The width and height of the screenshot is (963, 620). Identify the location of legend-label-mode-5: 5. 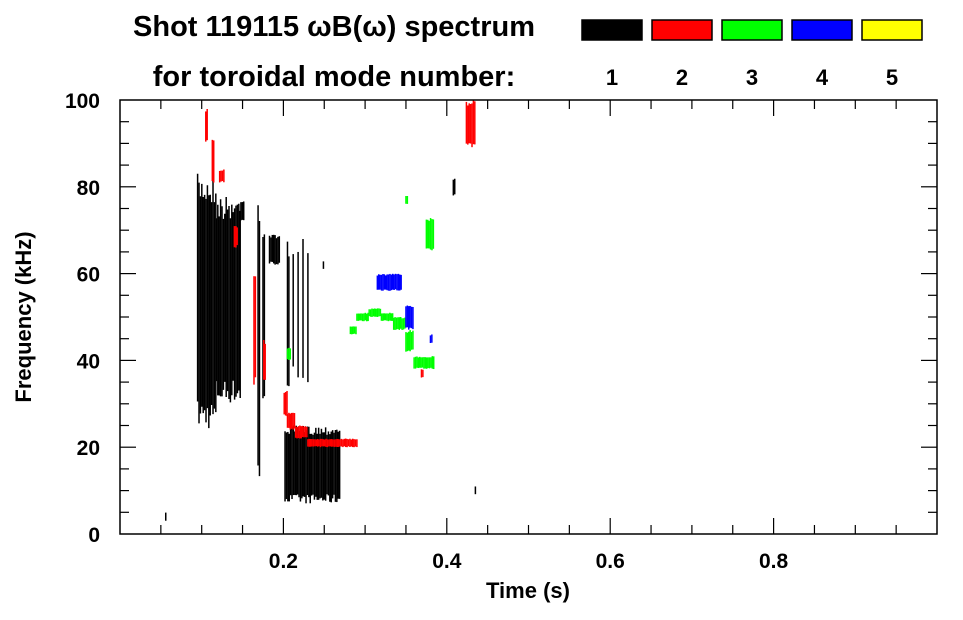
(892, 77).